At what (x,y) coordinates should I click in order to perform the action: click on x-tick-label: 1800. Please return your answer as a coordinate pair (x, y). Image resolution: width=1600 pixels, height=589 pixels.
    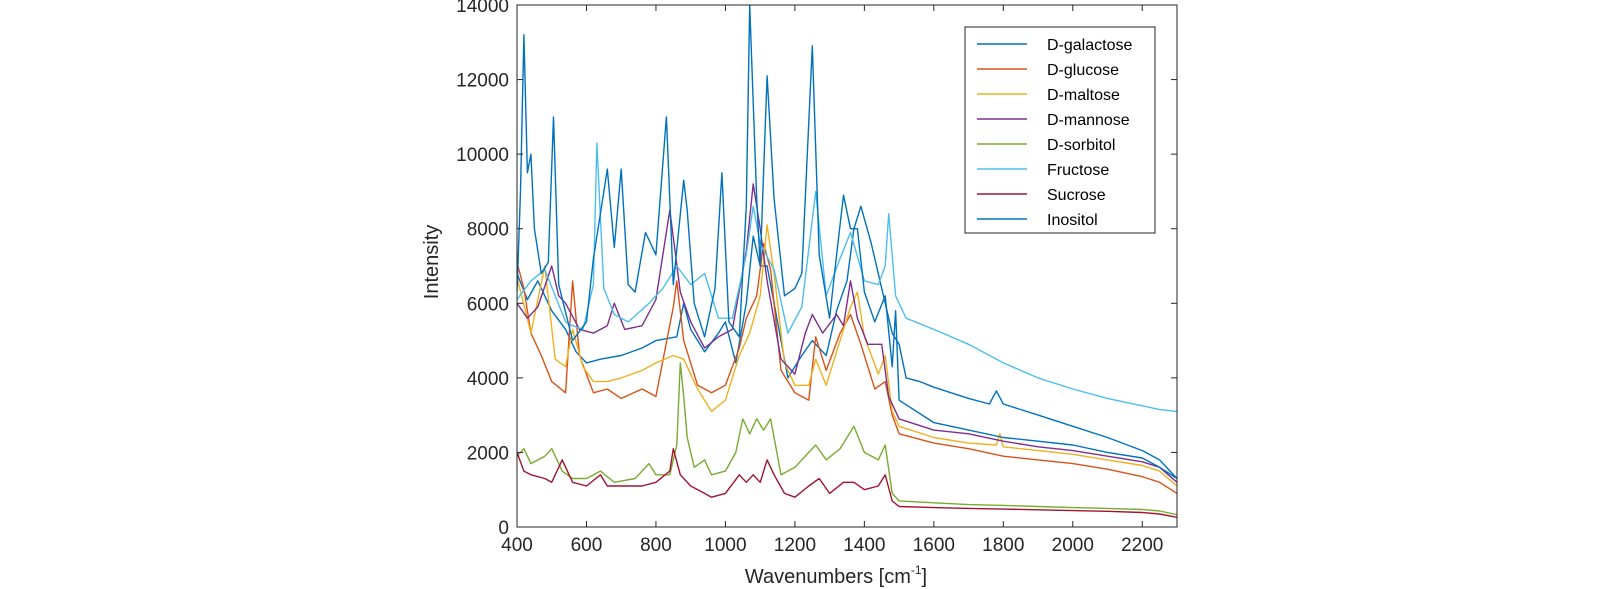
    Looking at the image, I should click on (1003, 545).